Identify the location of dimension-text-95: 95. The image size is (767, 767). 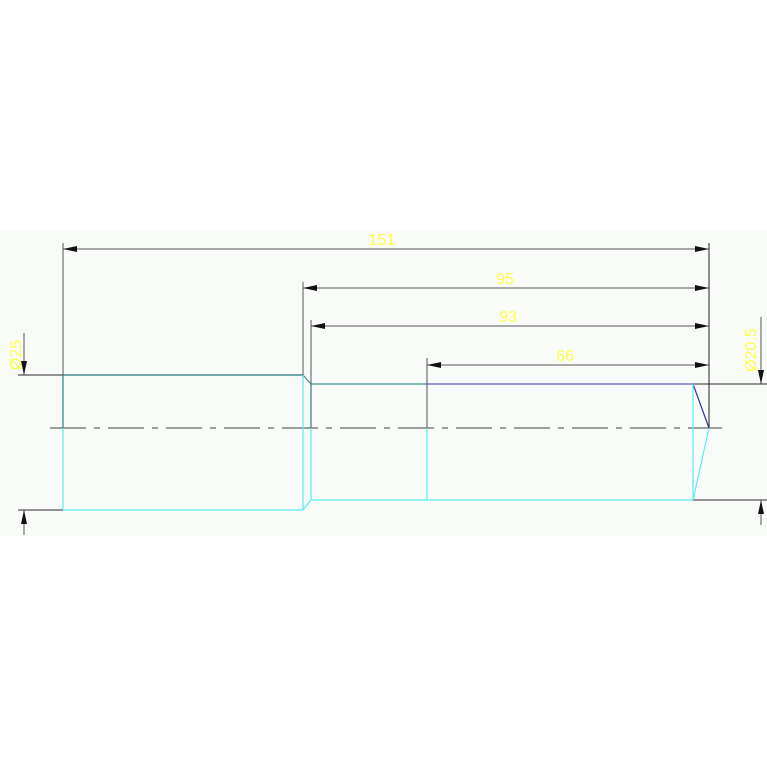
(505, 279).